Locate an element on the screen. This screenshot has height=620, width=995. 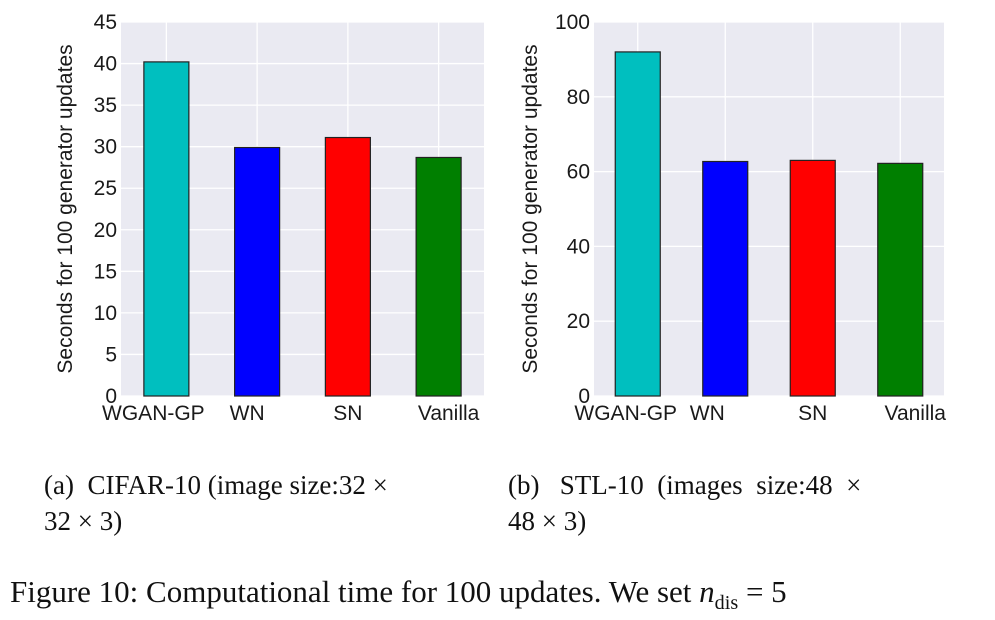
y-tick-label: 5 is located at coordinates (111, 354).